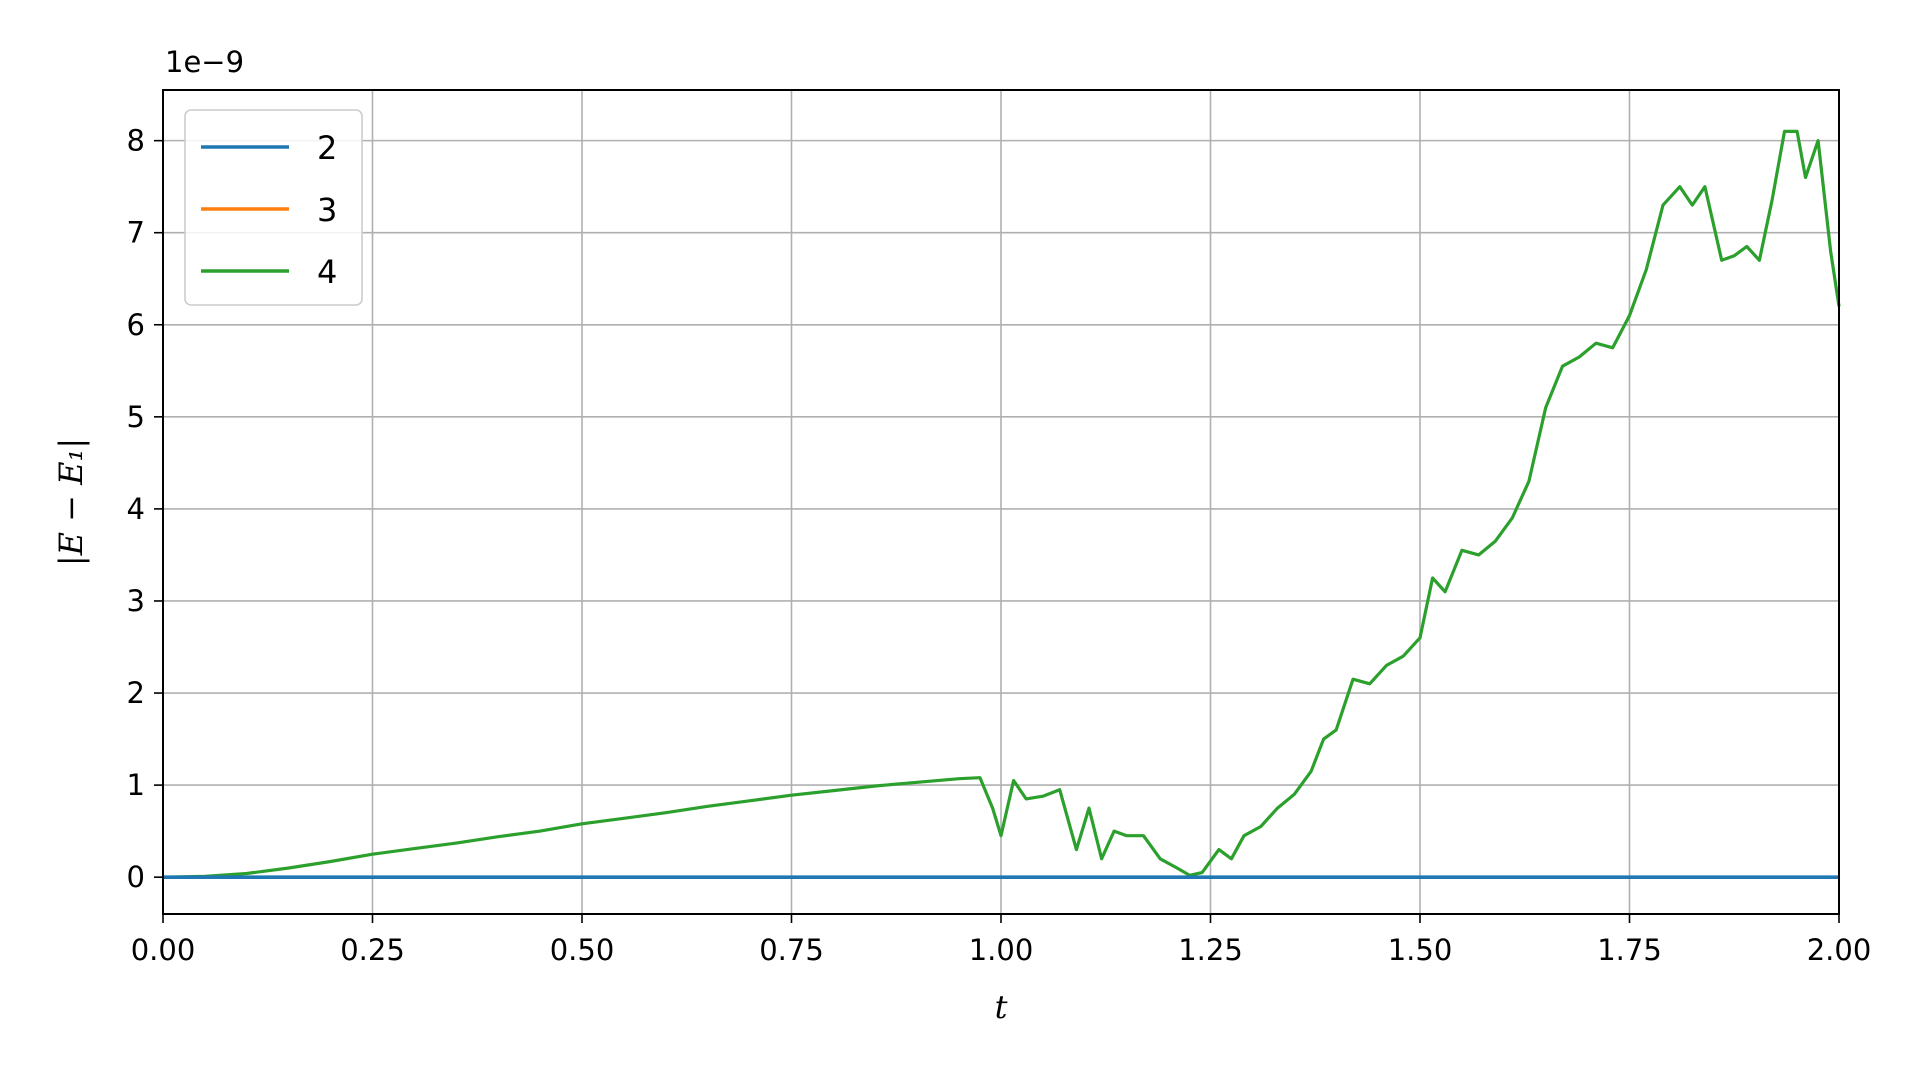 The height and width of the screenshot is (1080, 1920). Describe the element at coordinates (1001, 950) in the screenshot. I see `x-tick-label: 1.00` at that location.